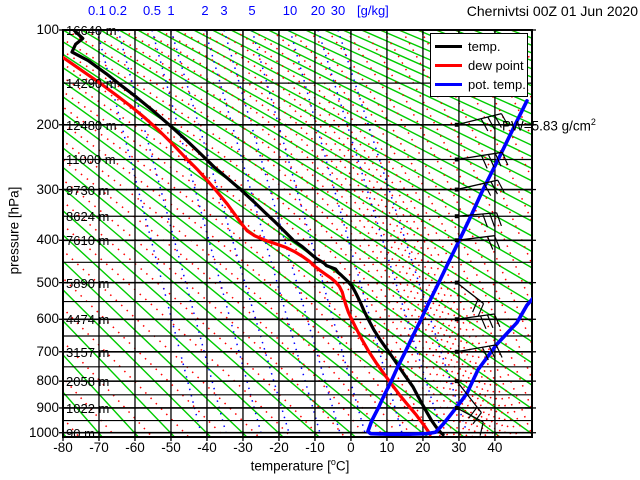 This screenshot has height=480, width=640. I want to click on temp-tick-label-0: 0, so click(351, 447).